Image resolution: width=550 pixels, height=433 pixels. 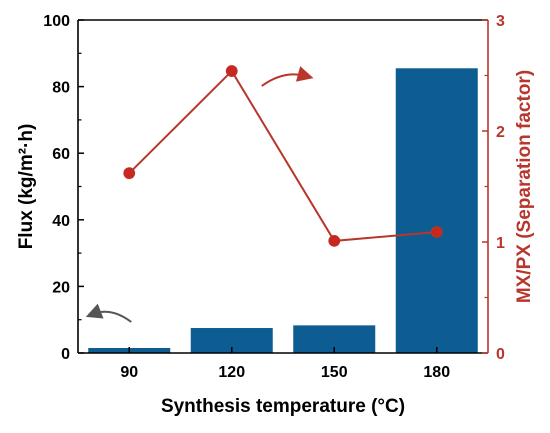 I want to click on left-tick-label: 60, so click(x=61, y=154).